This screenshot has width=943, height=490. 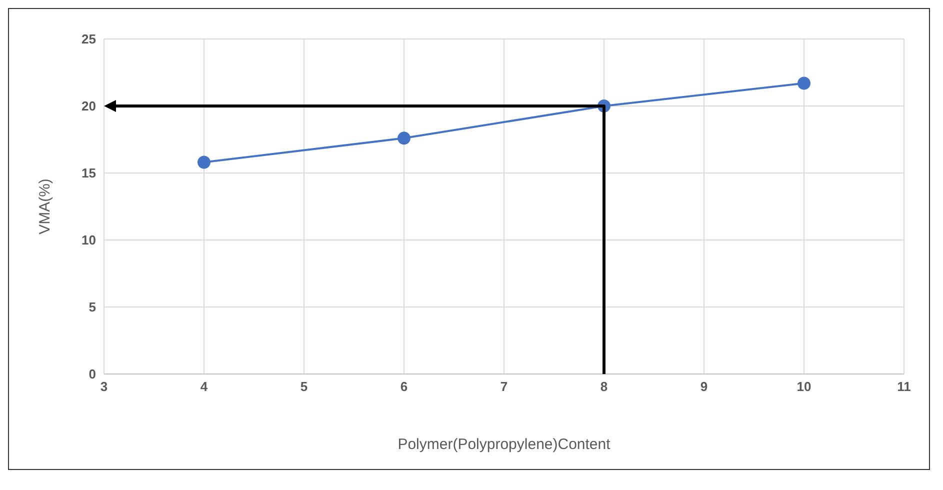 I want to click on x-tick-label: 6, so click(x=404, y=386).